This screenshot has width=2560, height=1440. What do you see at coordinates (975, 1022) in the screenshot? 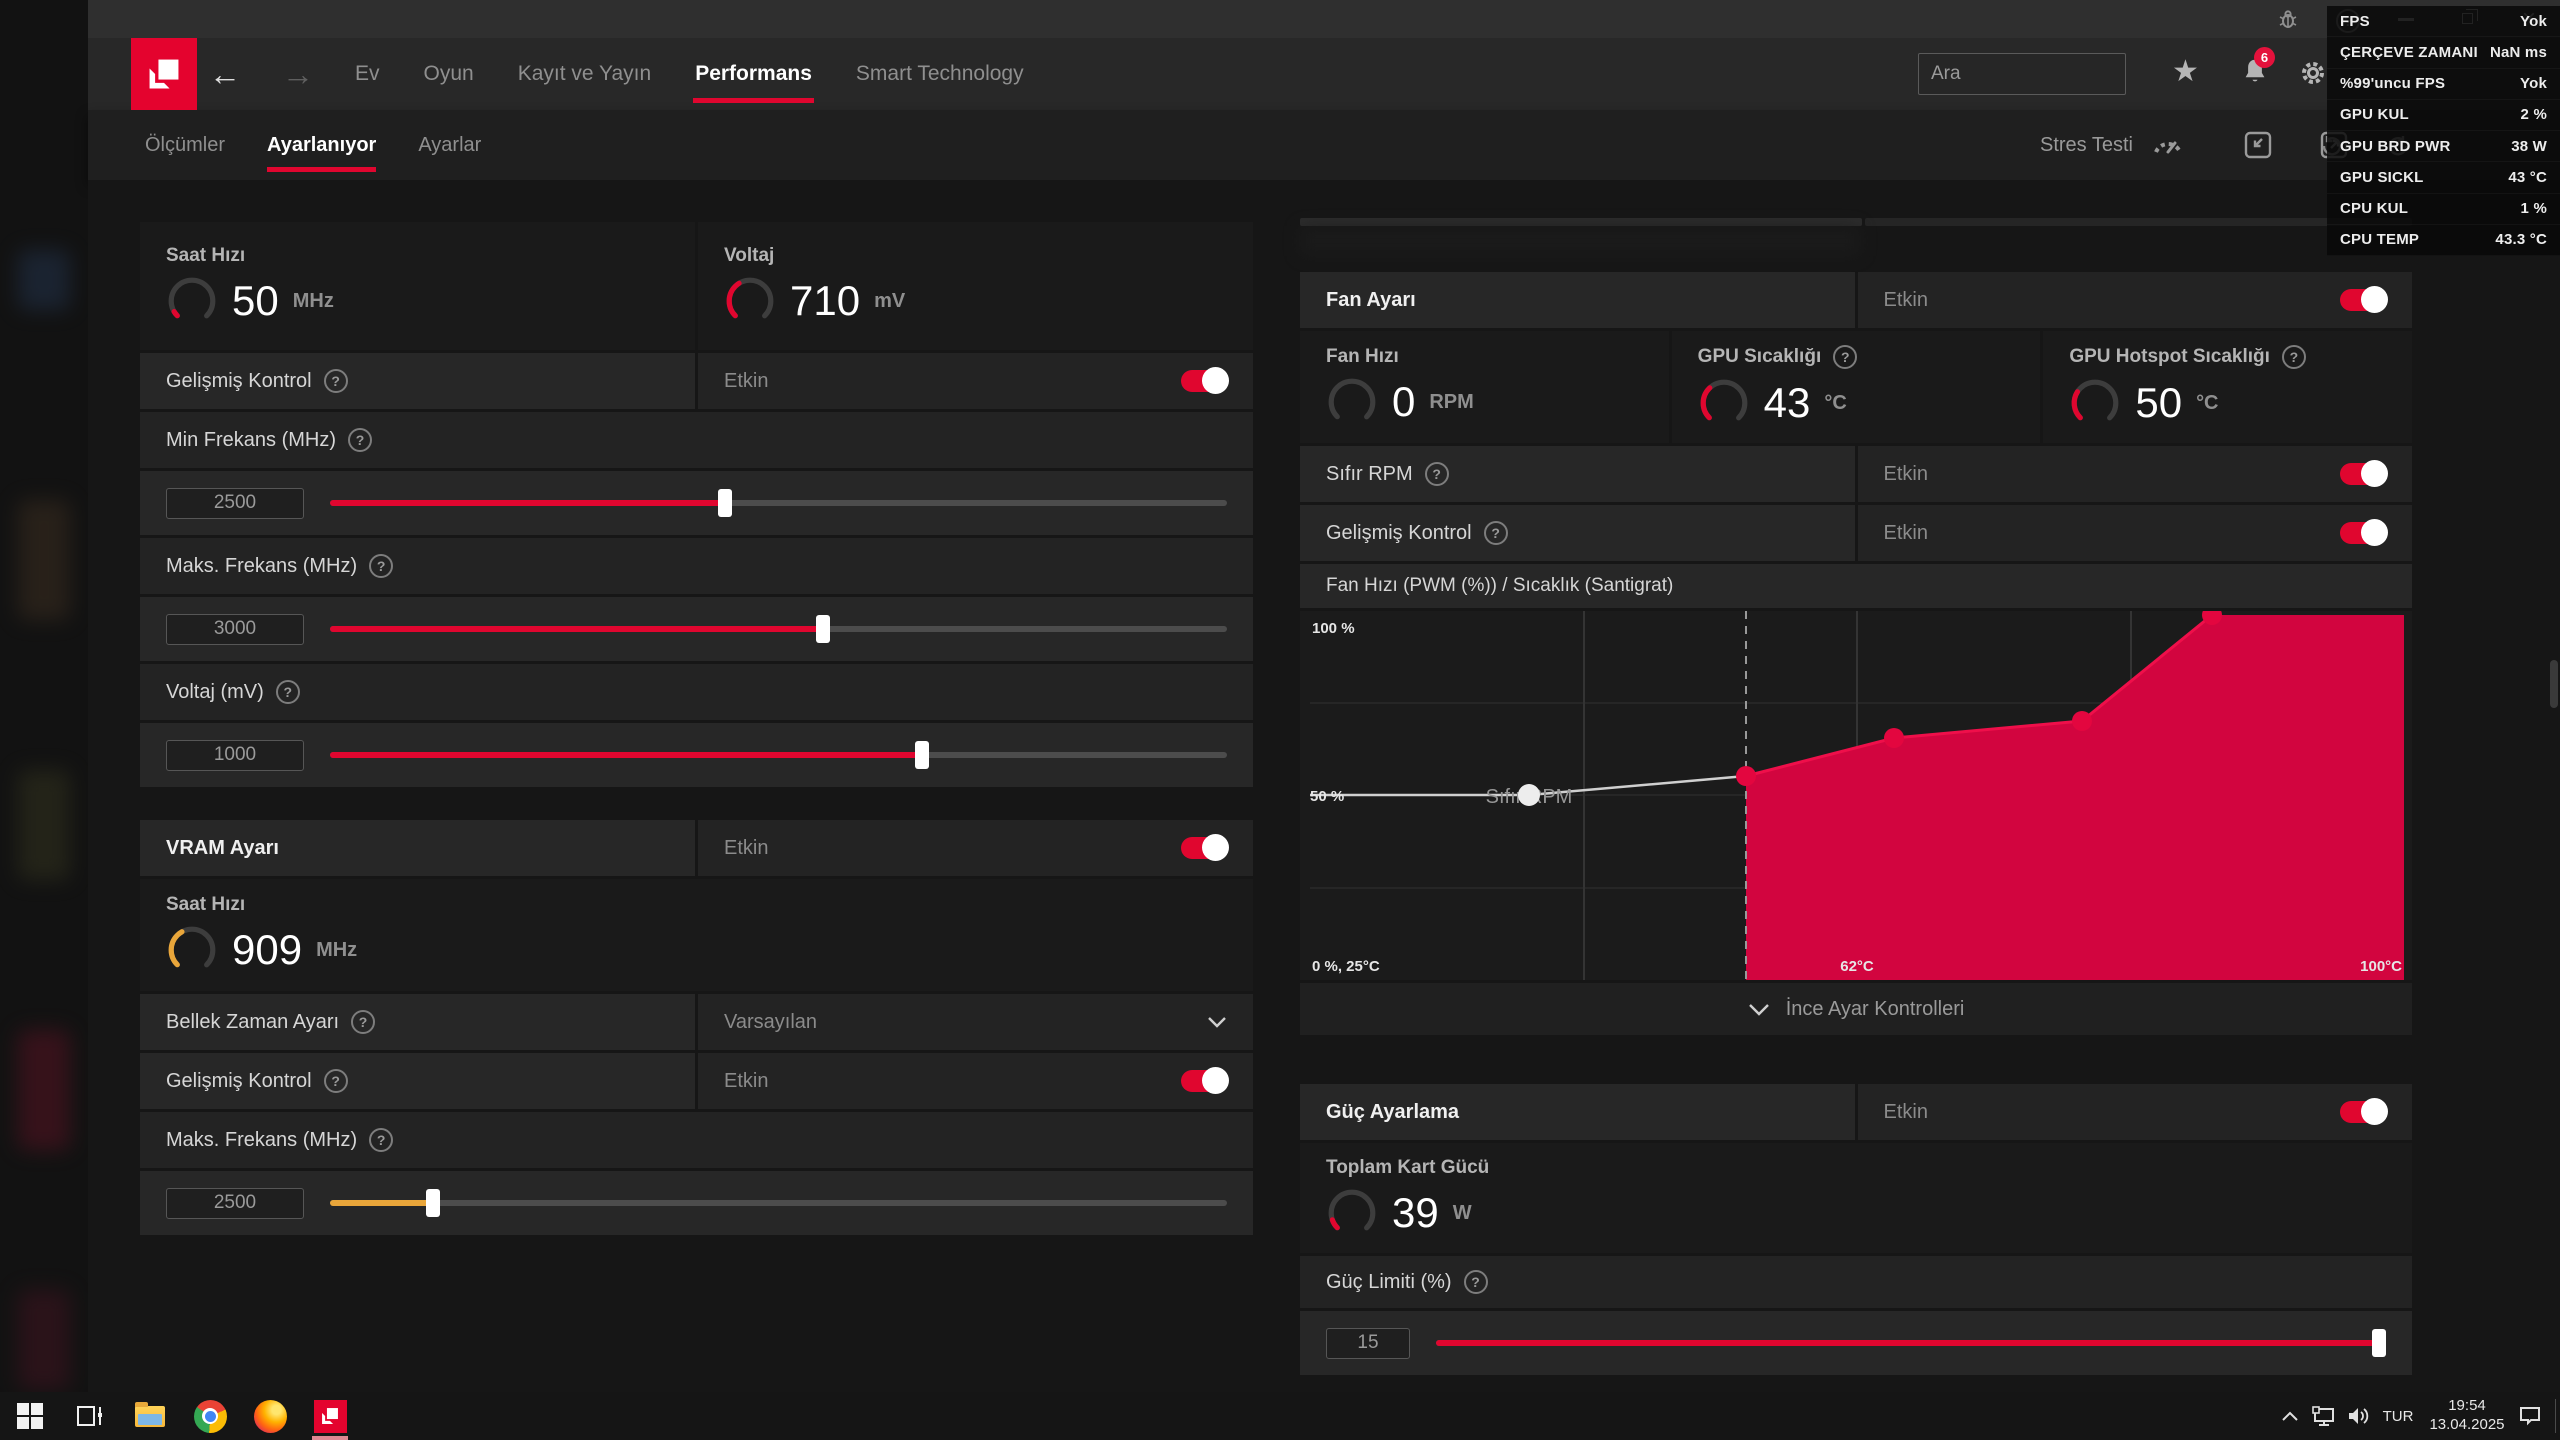
I see `memory-timing-dropdown: Varsayılan` at bounding box center [975, 1022].